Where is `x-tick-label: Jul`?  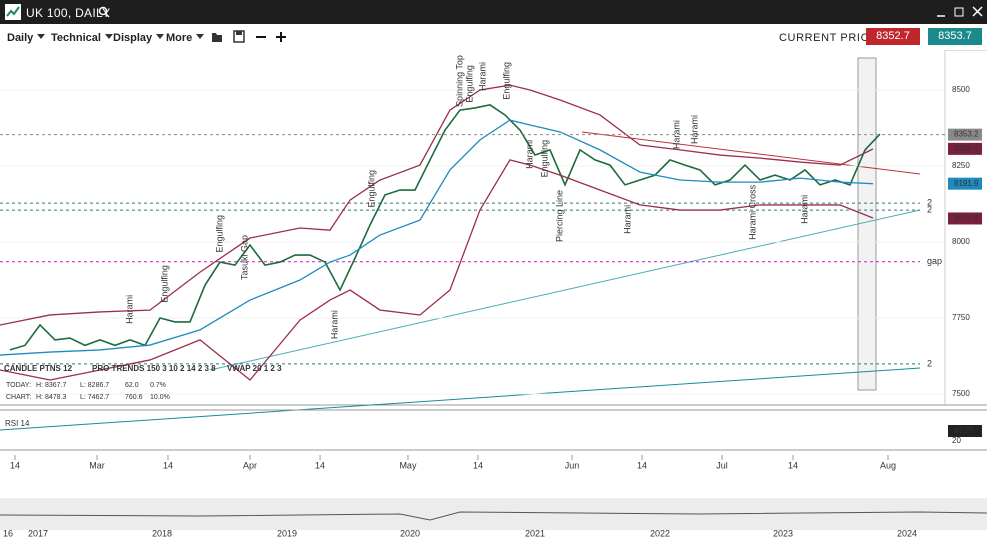 x-tick-label: Jul is located at coordinates (722, 465).